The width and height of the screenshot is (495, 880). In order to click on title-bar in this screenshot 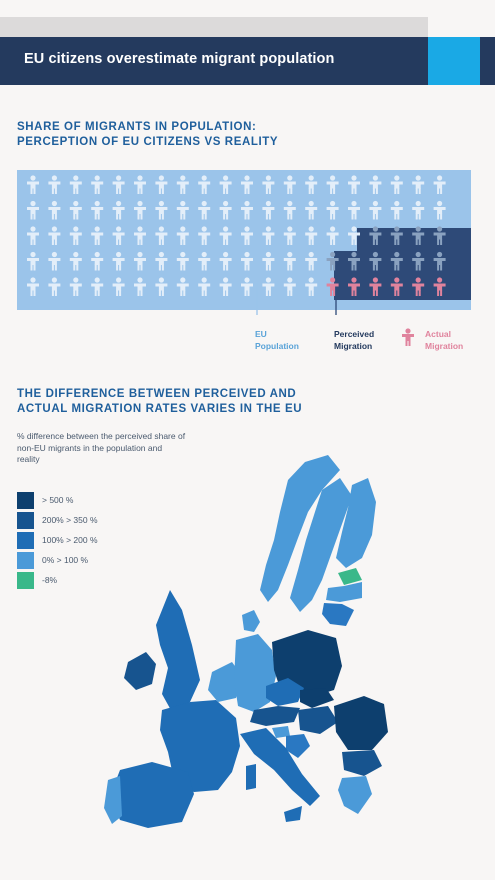, I will do `click(247, 61)`.